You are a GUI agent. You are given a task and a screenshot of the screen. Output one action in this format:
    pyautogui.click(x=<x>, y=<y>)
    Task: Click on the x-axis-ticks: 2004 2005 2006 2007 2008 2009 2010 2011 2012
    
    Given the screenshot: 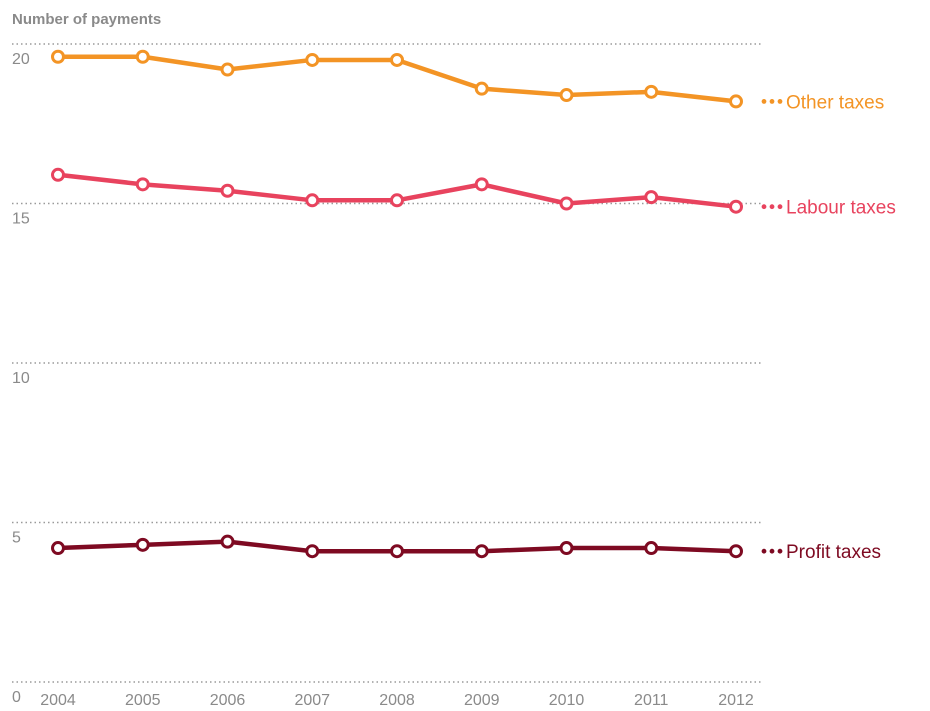 What is the action you would take?
    pyautogui.click(x=397, y=700)
    